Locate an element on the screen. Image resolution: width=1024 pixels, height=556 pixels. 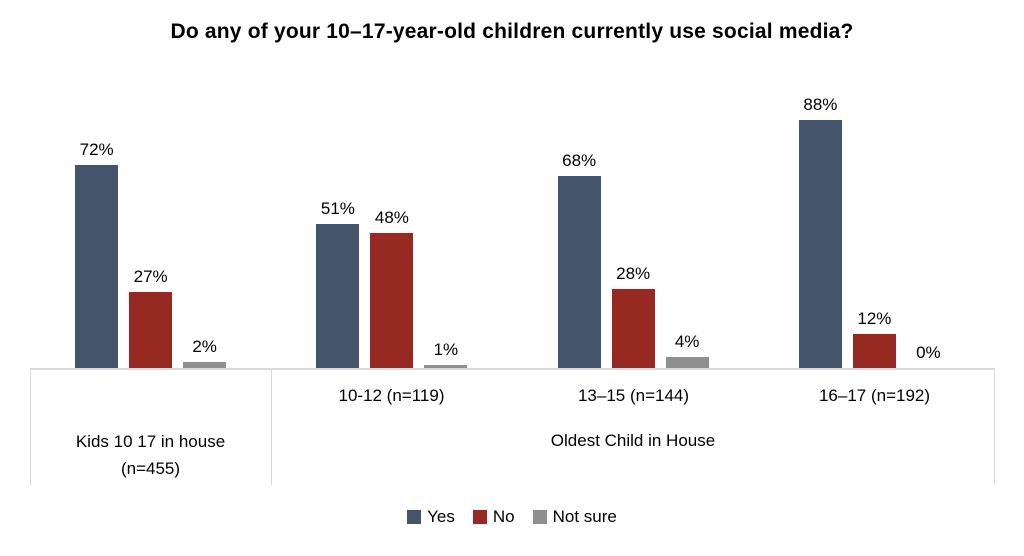
axis-label-kids-line2: (n=455) is located at coordinates (150, 468).